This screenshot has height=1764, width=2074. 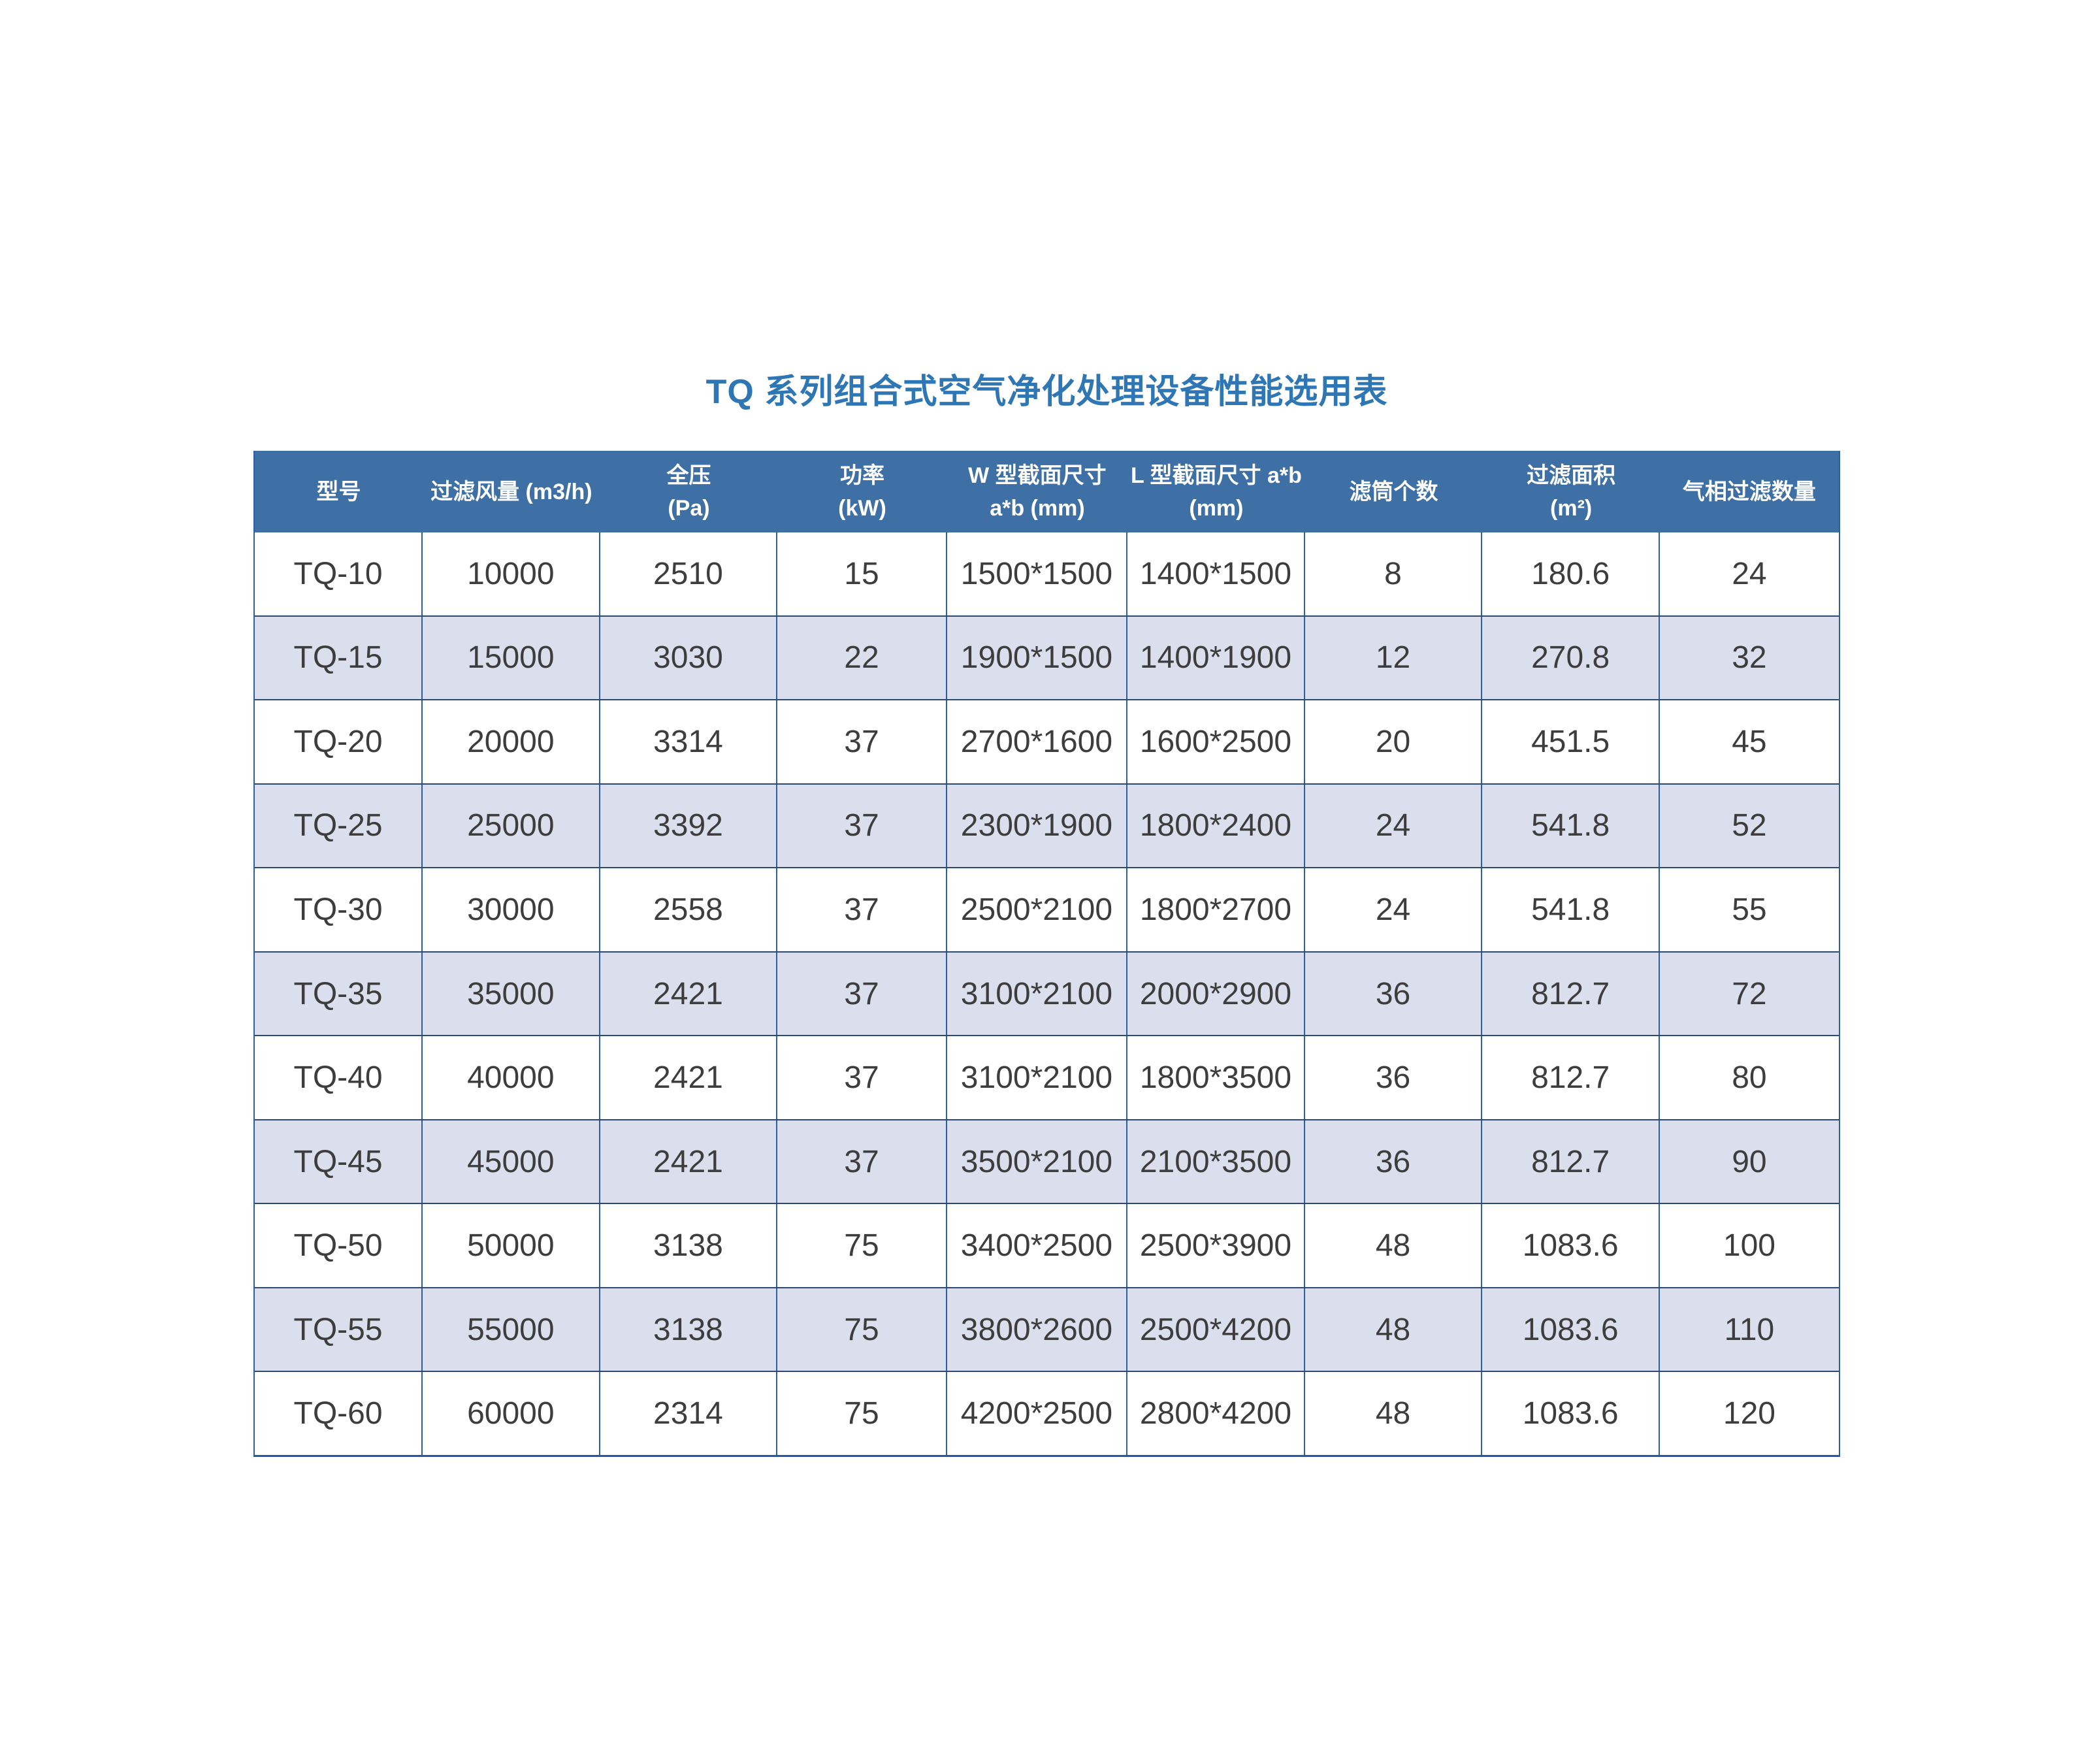 What do you see at coordinates (511, 1161) in the screenshot?
I see `cell-tq-45-airflow: 45000` at bounding box center [511, 1161].